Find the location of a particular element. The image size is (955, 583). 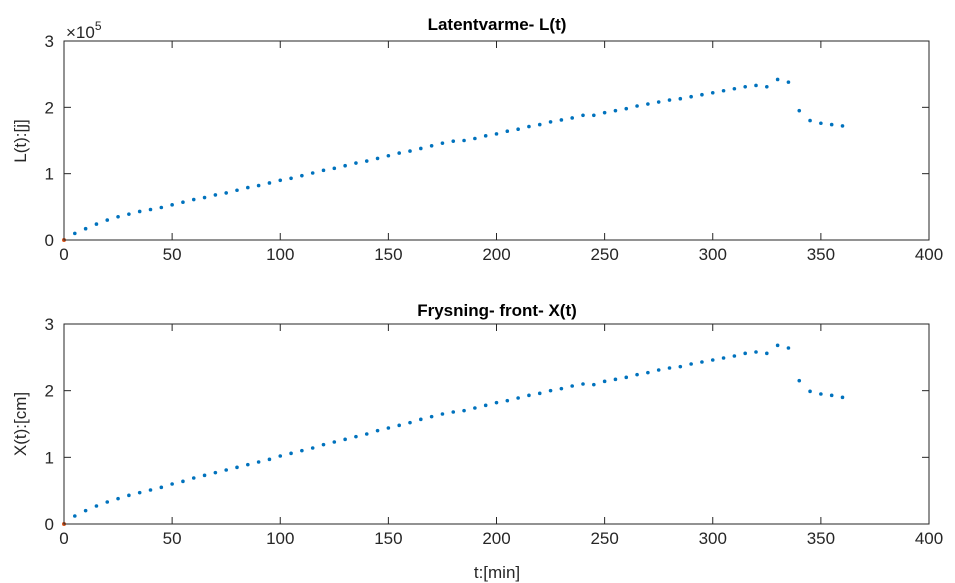

latent-heat-x-tick-label: 100 is located at coordinates (280, 254).